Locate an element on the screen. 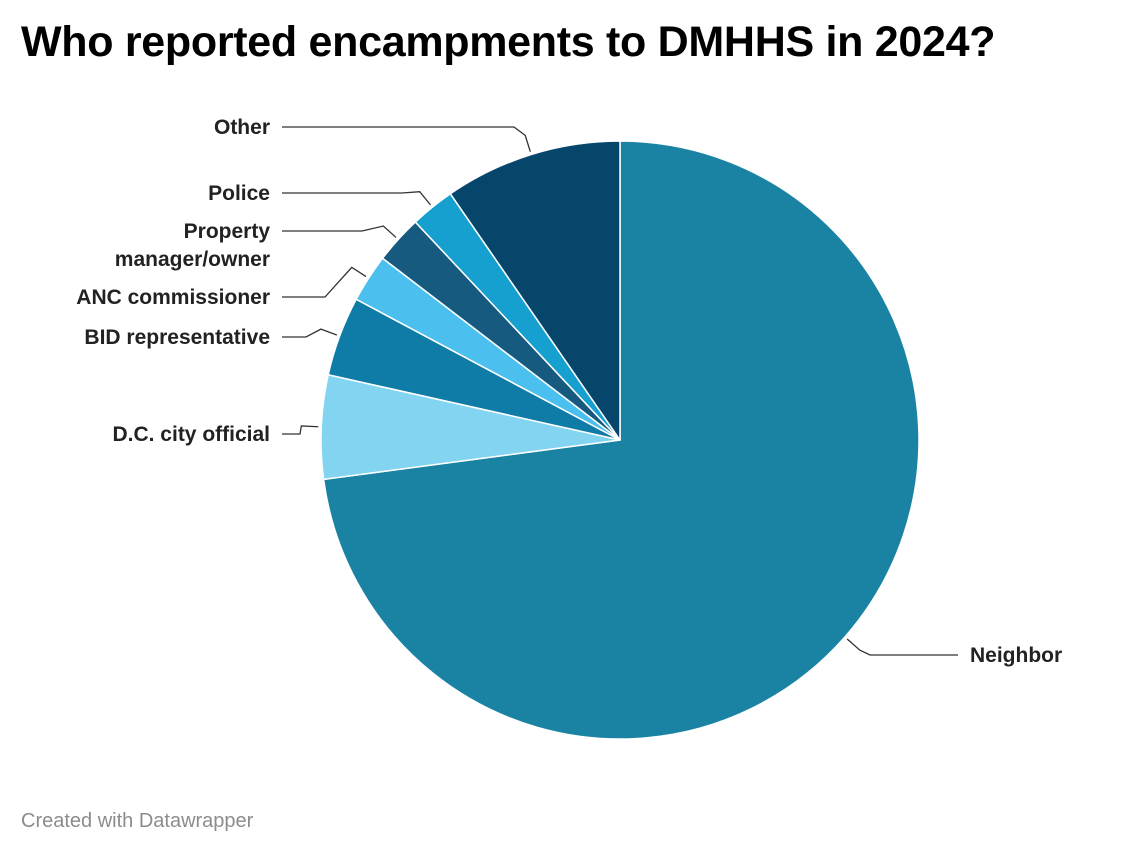 This screenshot has height=843, width=1138. slice-label-other: Other is located at coordinates (242, 127).